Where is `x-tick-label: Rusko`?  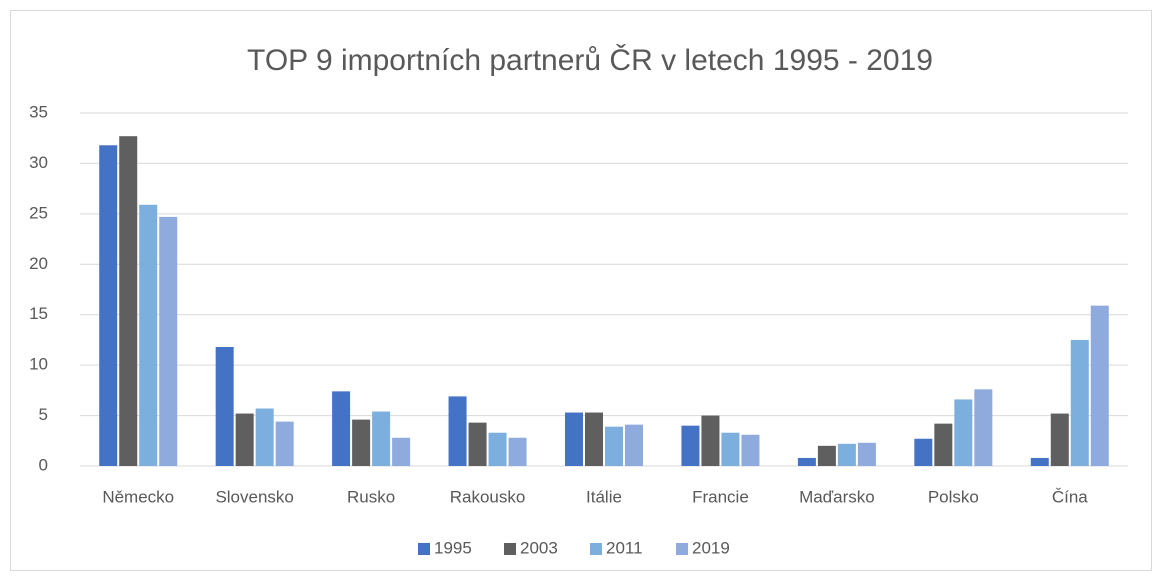
x-tick-label: Rusko is located at coordinates (371, 496).